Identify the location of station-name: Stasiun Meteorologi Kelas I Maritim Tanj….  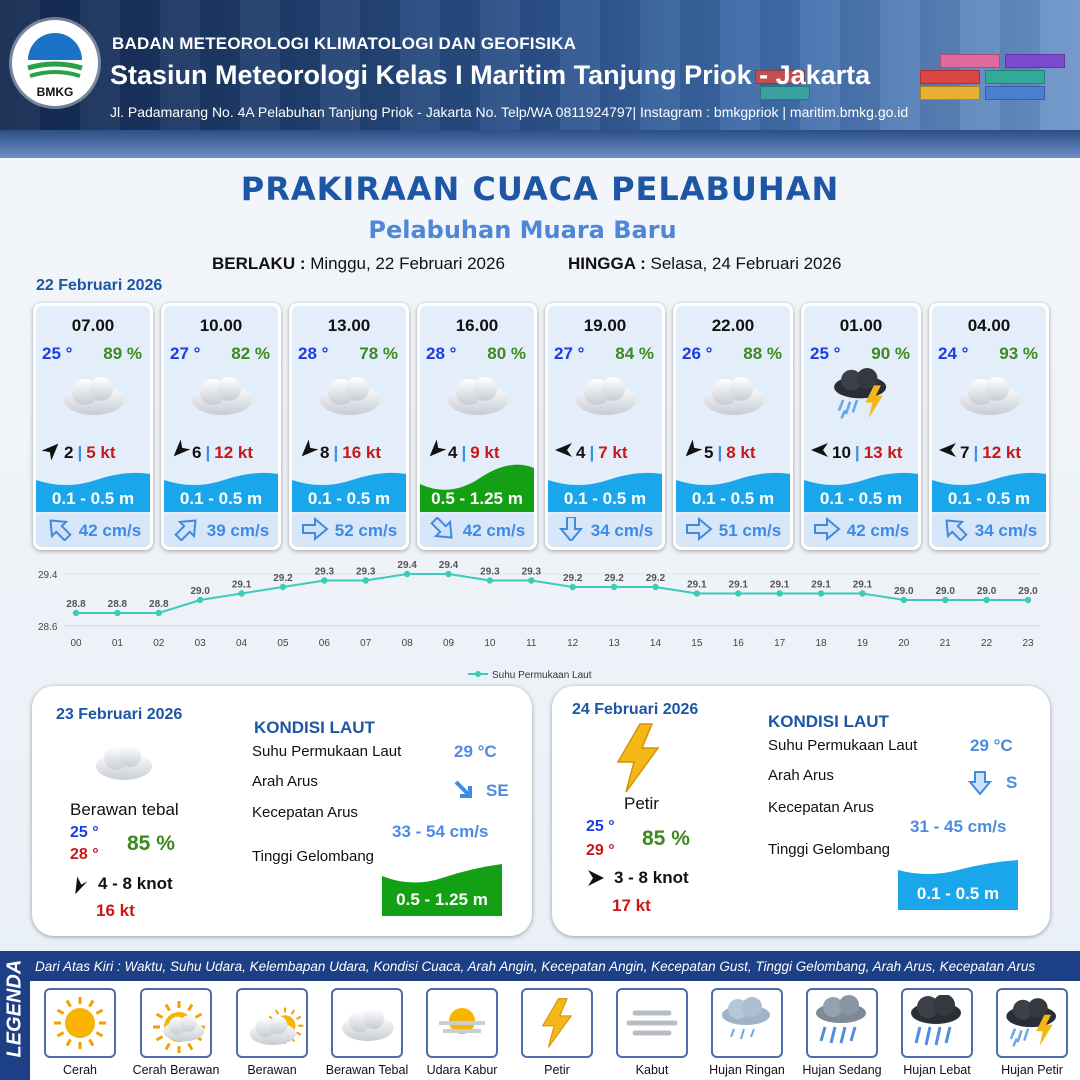
(490, 75).